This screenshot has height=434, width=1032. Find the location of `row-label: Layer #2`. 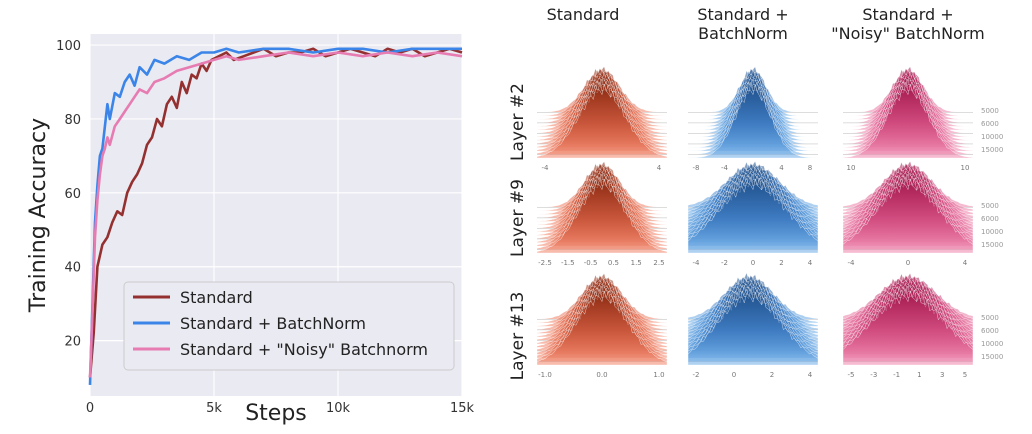

row-label: Layer #2 is located at coordinates (518, 122).